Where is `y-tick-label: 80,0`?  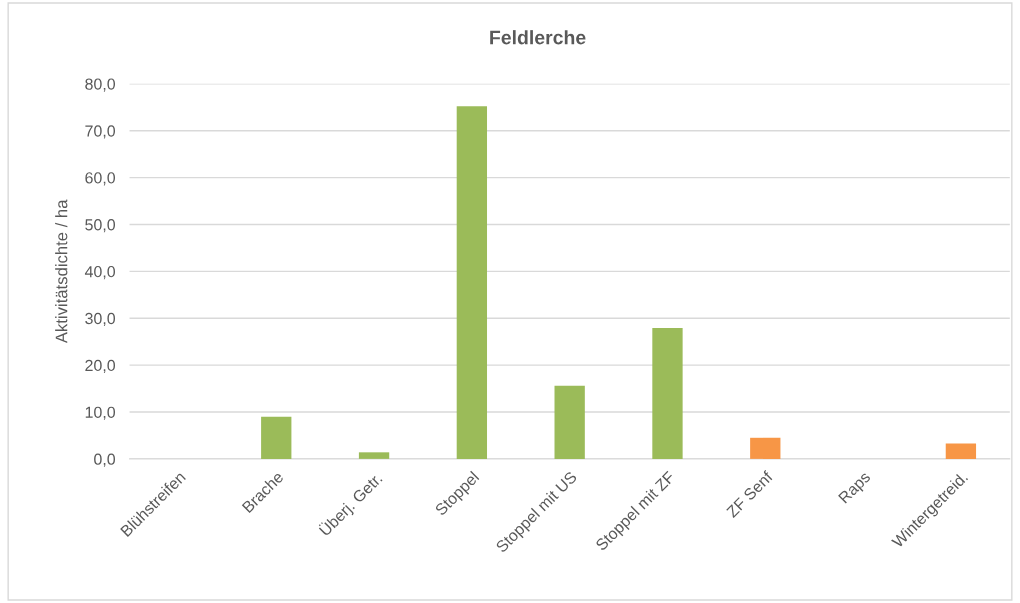
y-tick-label: 80,0 is located at coordinates (100, 85).